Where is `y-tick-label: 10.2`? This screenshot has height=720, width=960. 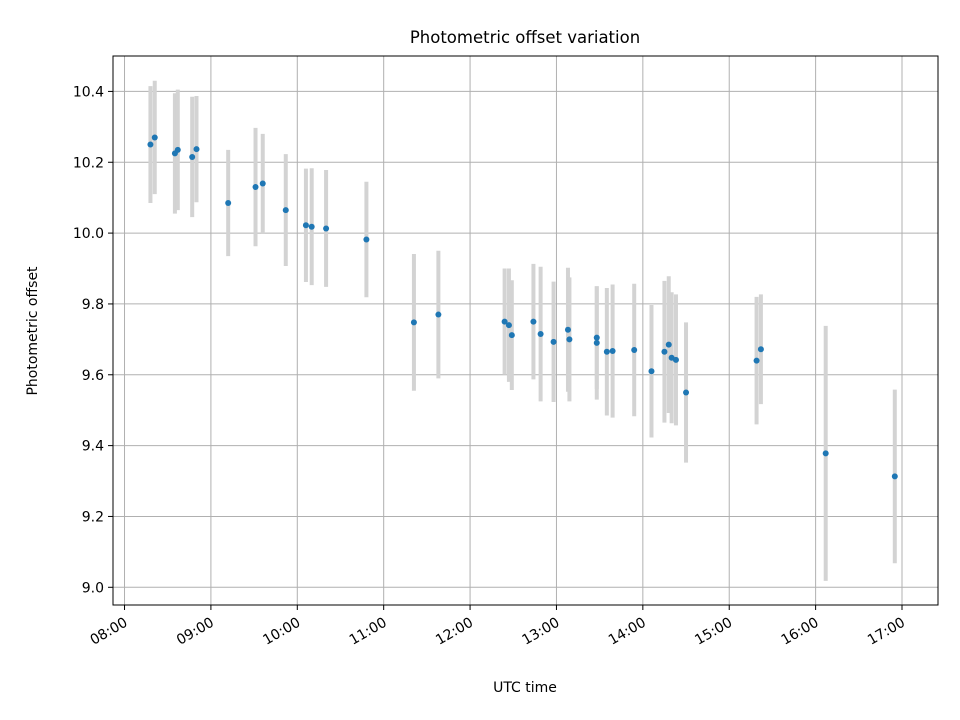
y-tick-label: 10.2 is located at coordinates (88, 163).